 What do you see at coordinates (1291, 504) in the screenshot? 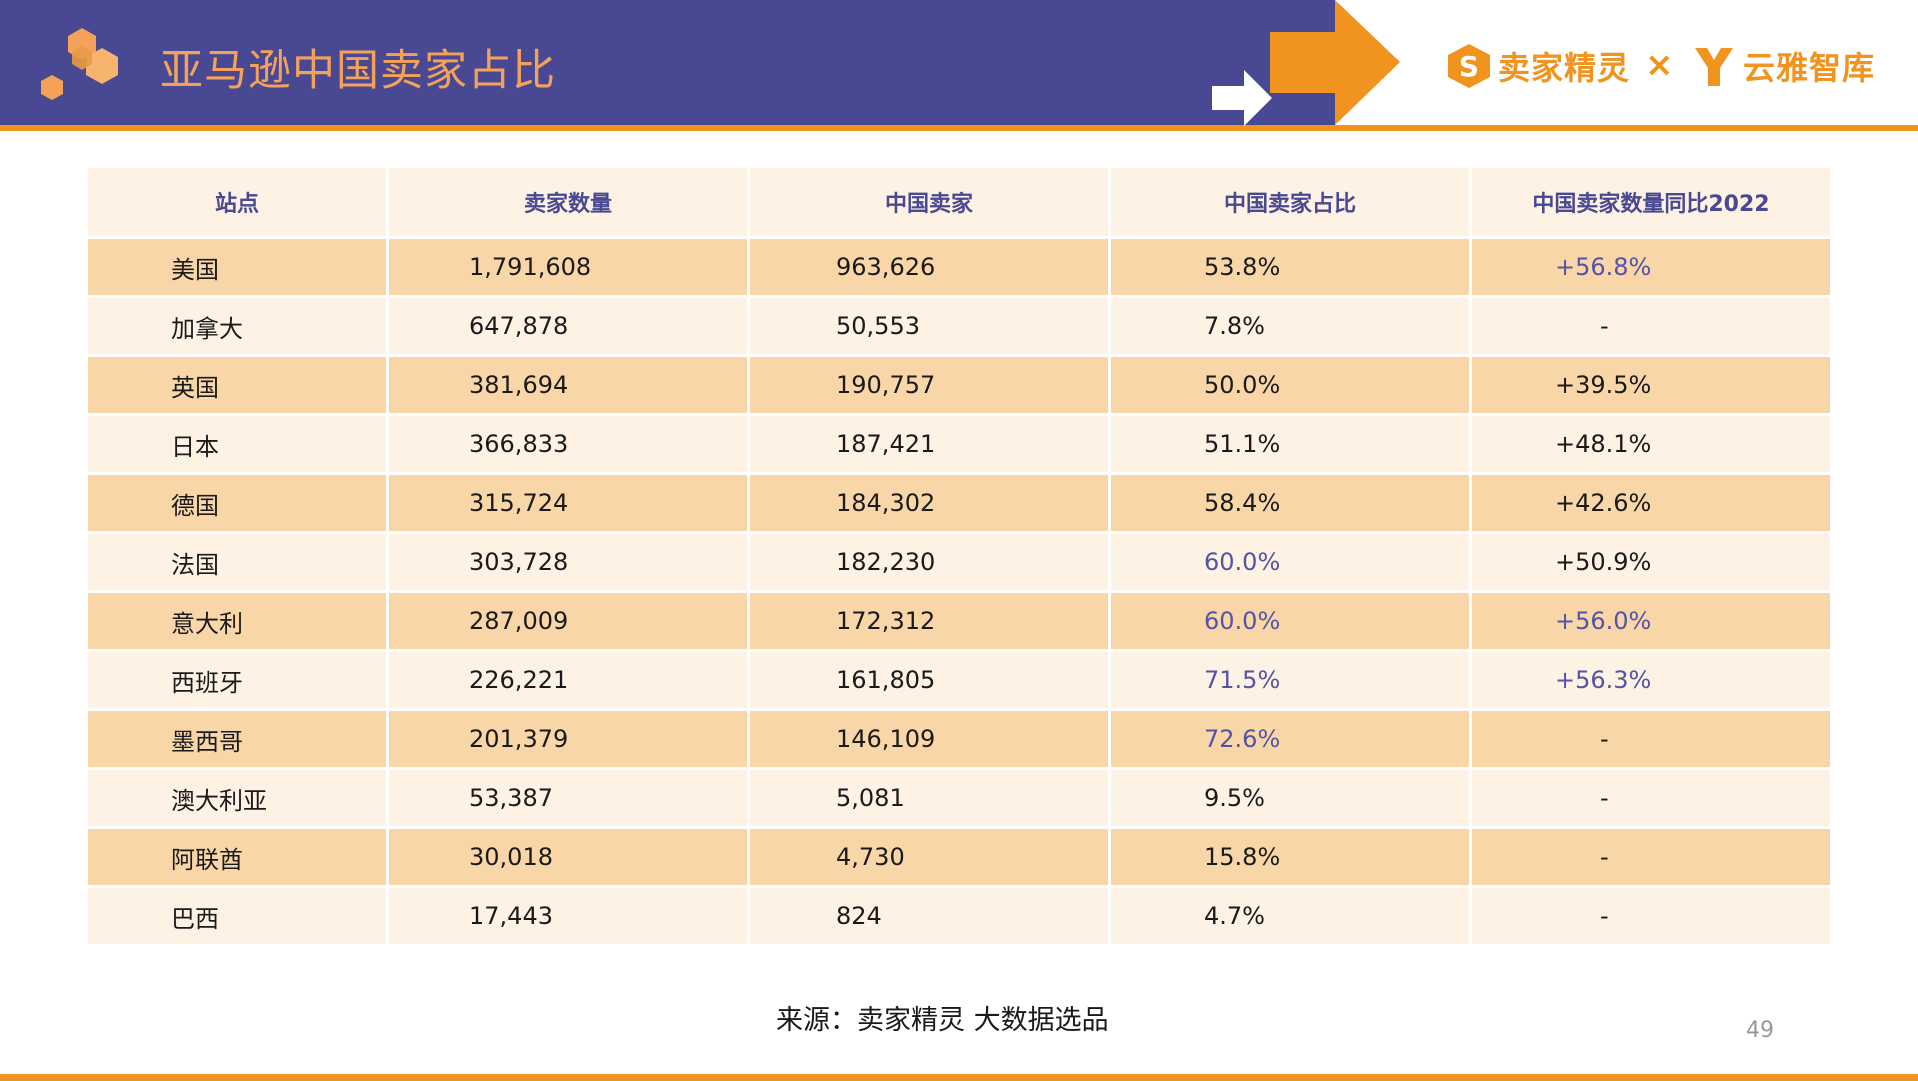
I see `cell-share: 58.4%` at bounding box center [1291, 504].